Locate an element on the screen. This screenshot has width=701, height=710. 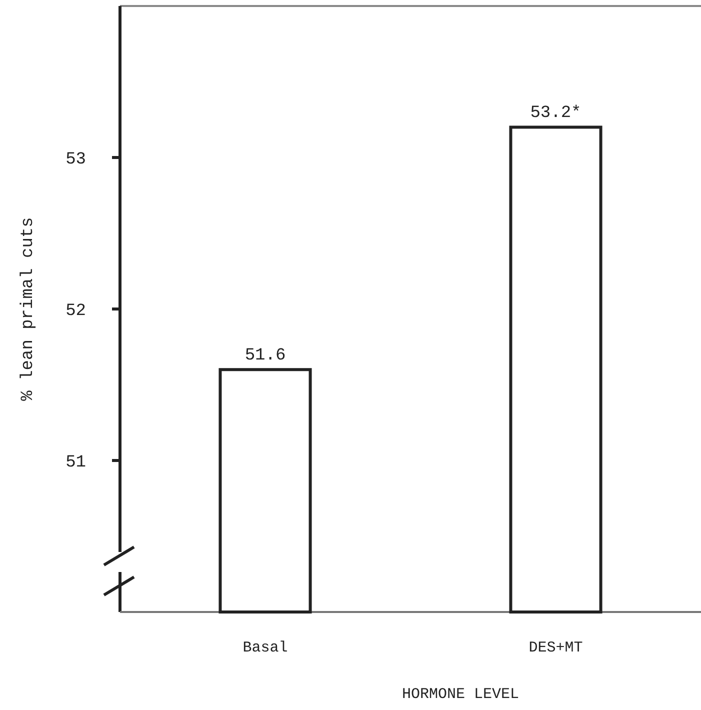
x-axis-title: HORMONE LEVEL is located at coordinates (461, 694).